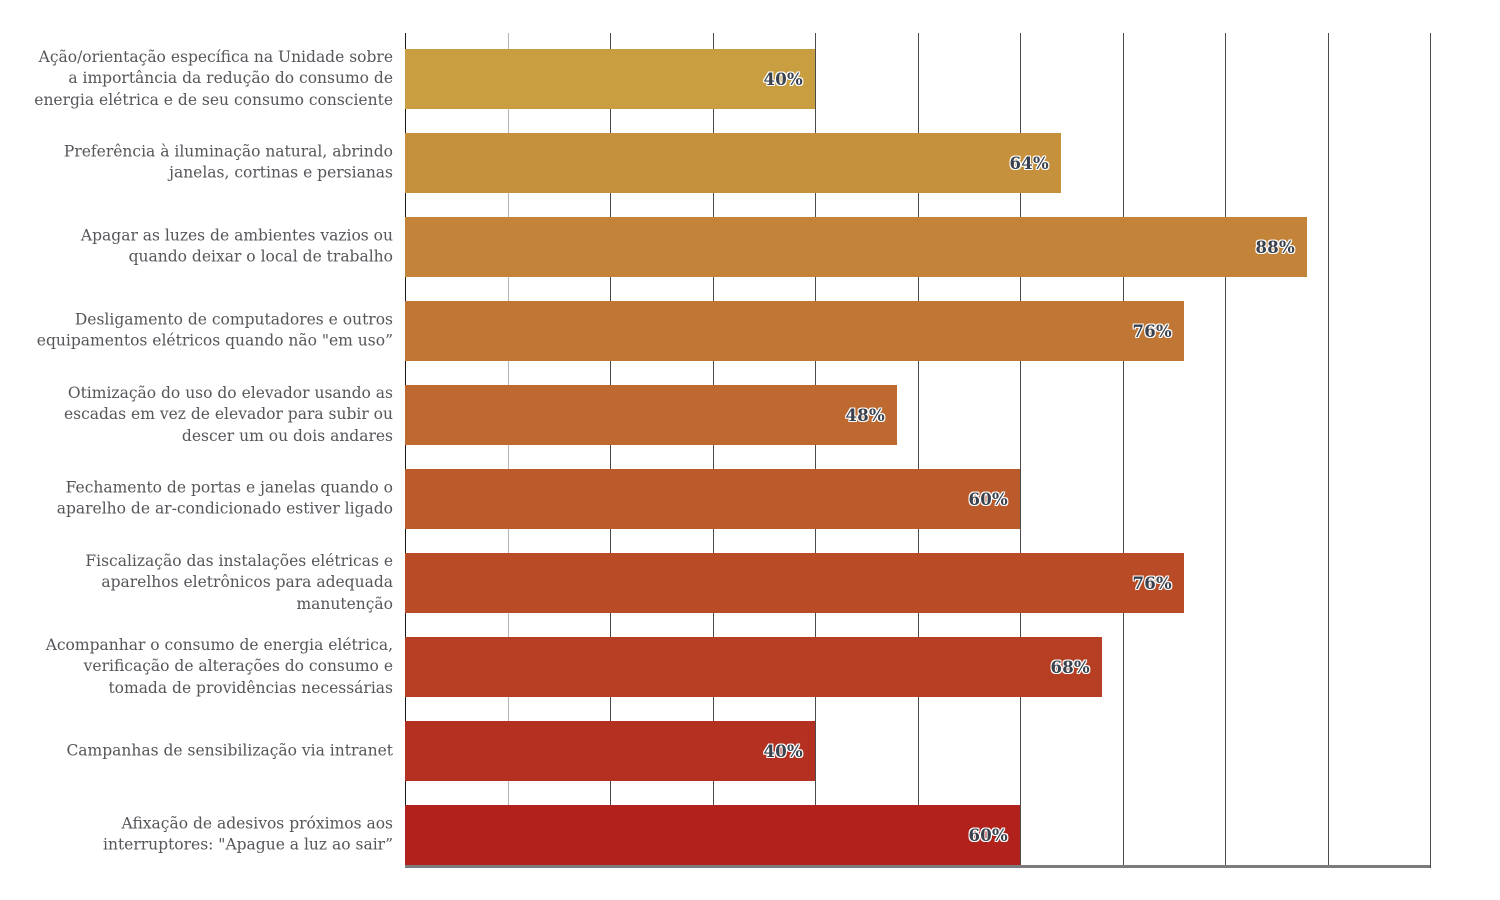 This screenshot has width=1500, height=900. What do you see at coordinates (1070, 667) in the screenshot?
I see `bar-value-label: 68%` at bounding box center [1070, 667].